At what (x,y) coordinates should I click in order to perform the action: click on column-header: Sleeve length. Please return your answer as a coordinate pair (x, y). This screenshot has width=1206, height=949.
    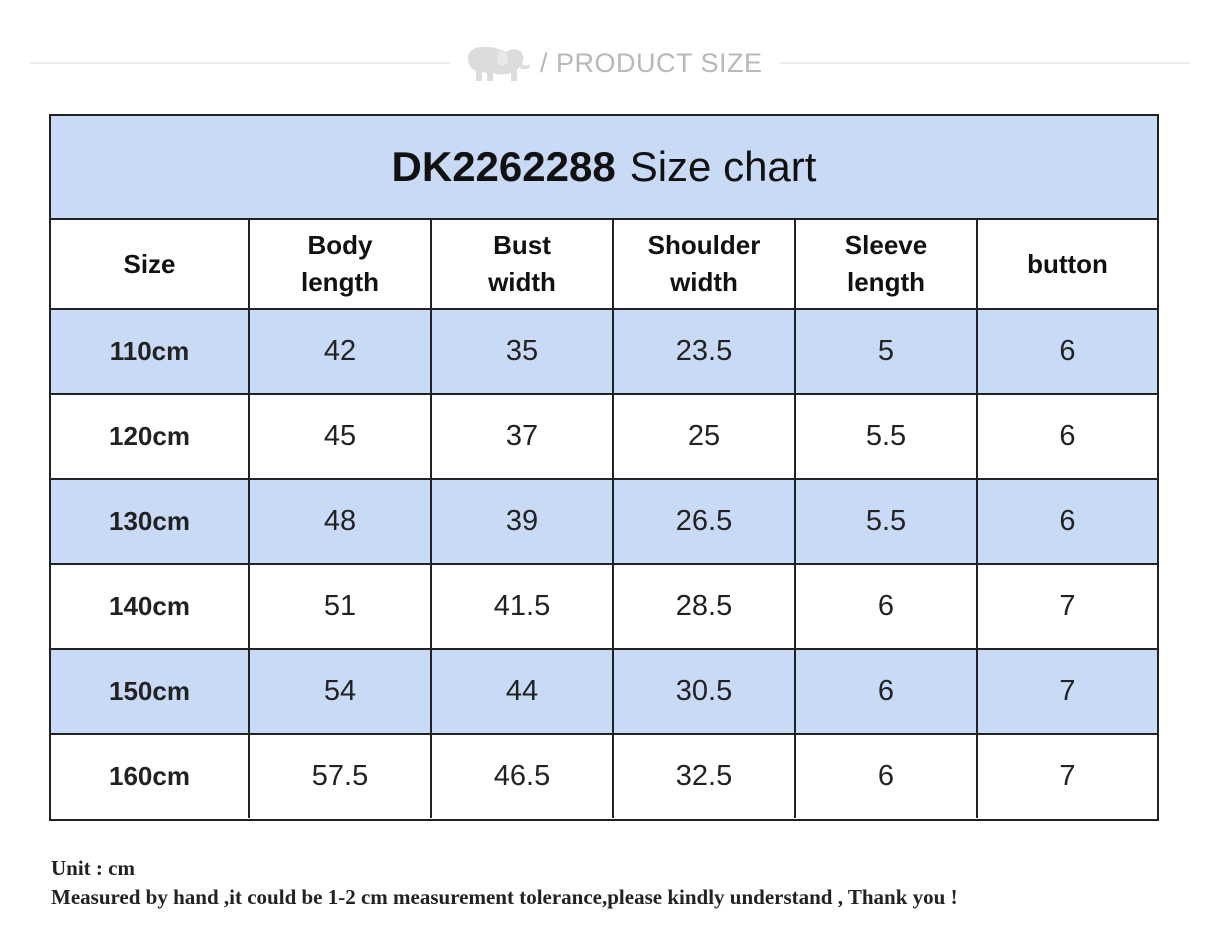
    Looking at the image, I should click on (886, 265).